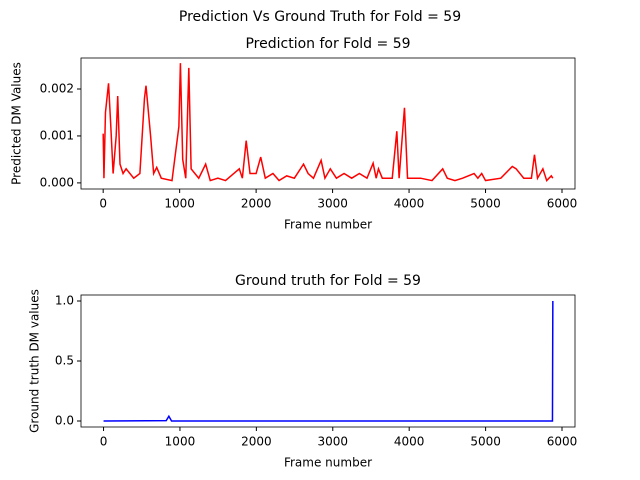 The height and width of the screenshot is (480, 640). What do you see at coordinates (64, 361) in the screenshot?
I see `y-tick-label: 0.5` at bounding box center [64, 361].